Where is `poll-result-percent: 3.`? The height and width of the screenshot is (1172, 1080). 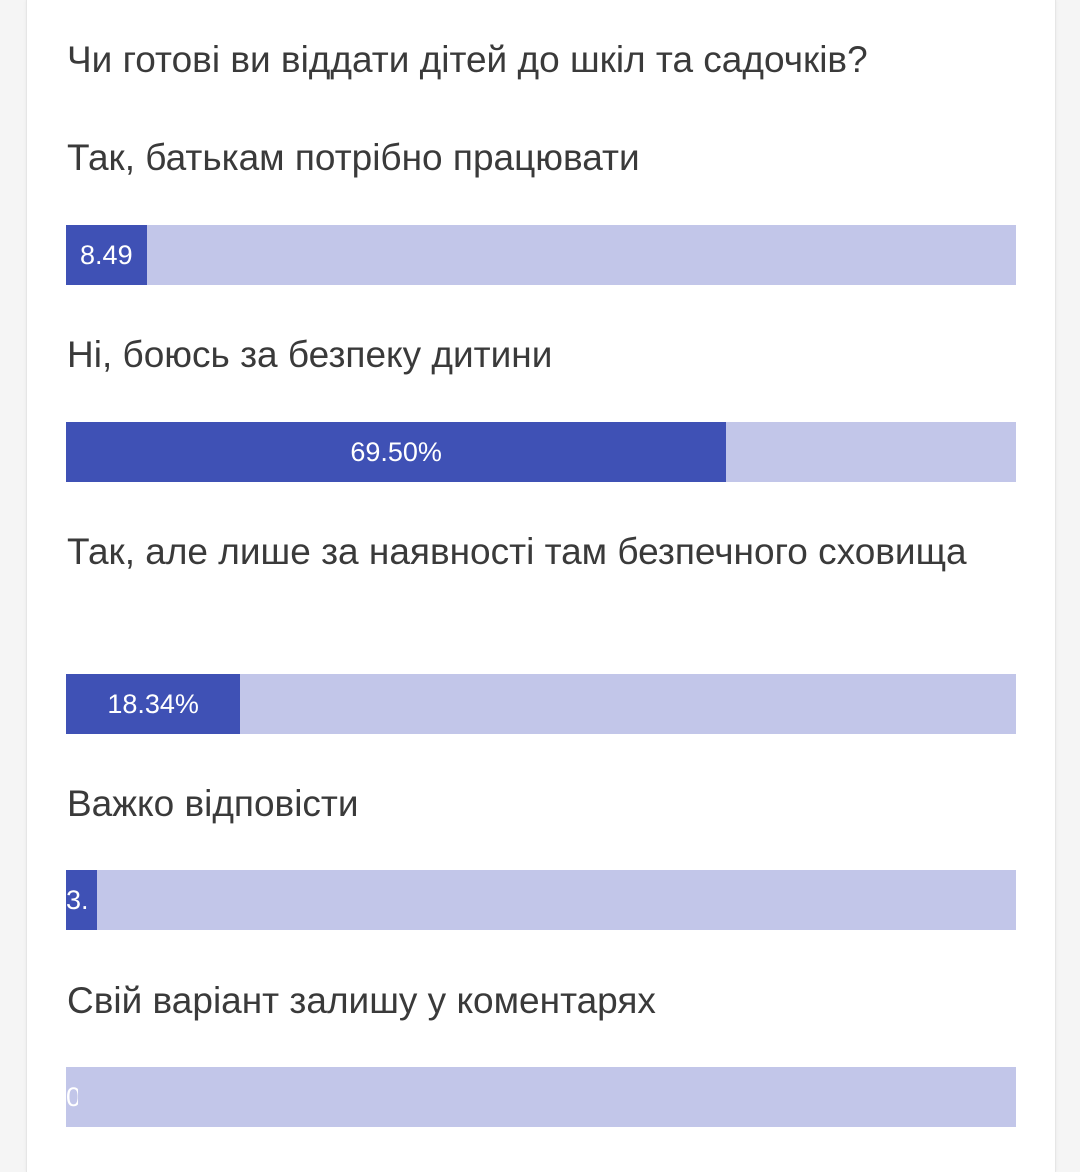 poll-result-percent: 3. is located at coordinates (77, 900).